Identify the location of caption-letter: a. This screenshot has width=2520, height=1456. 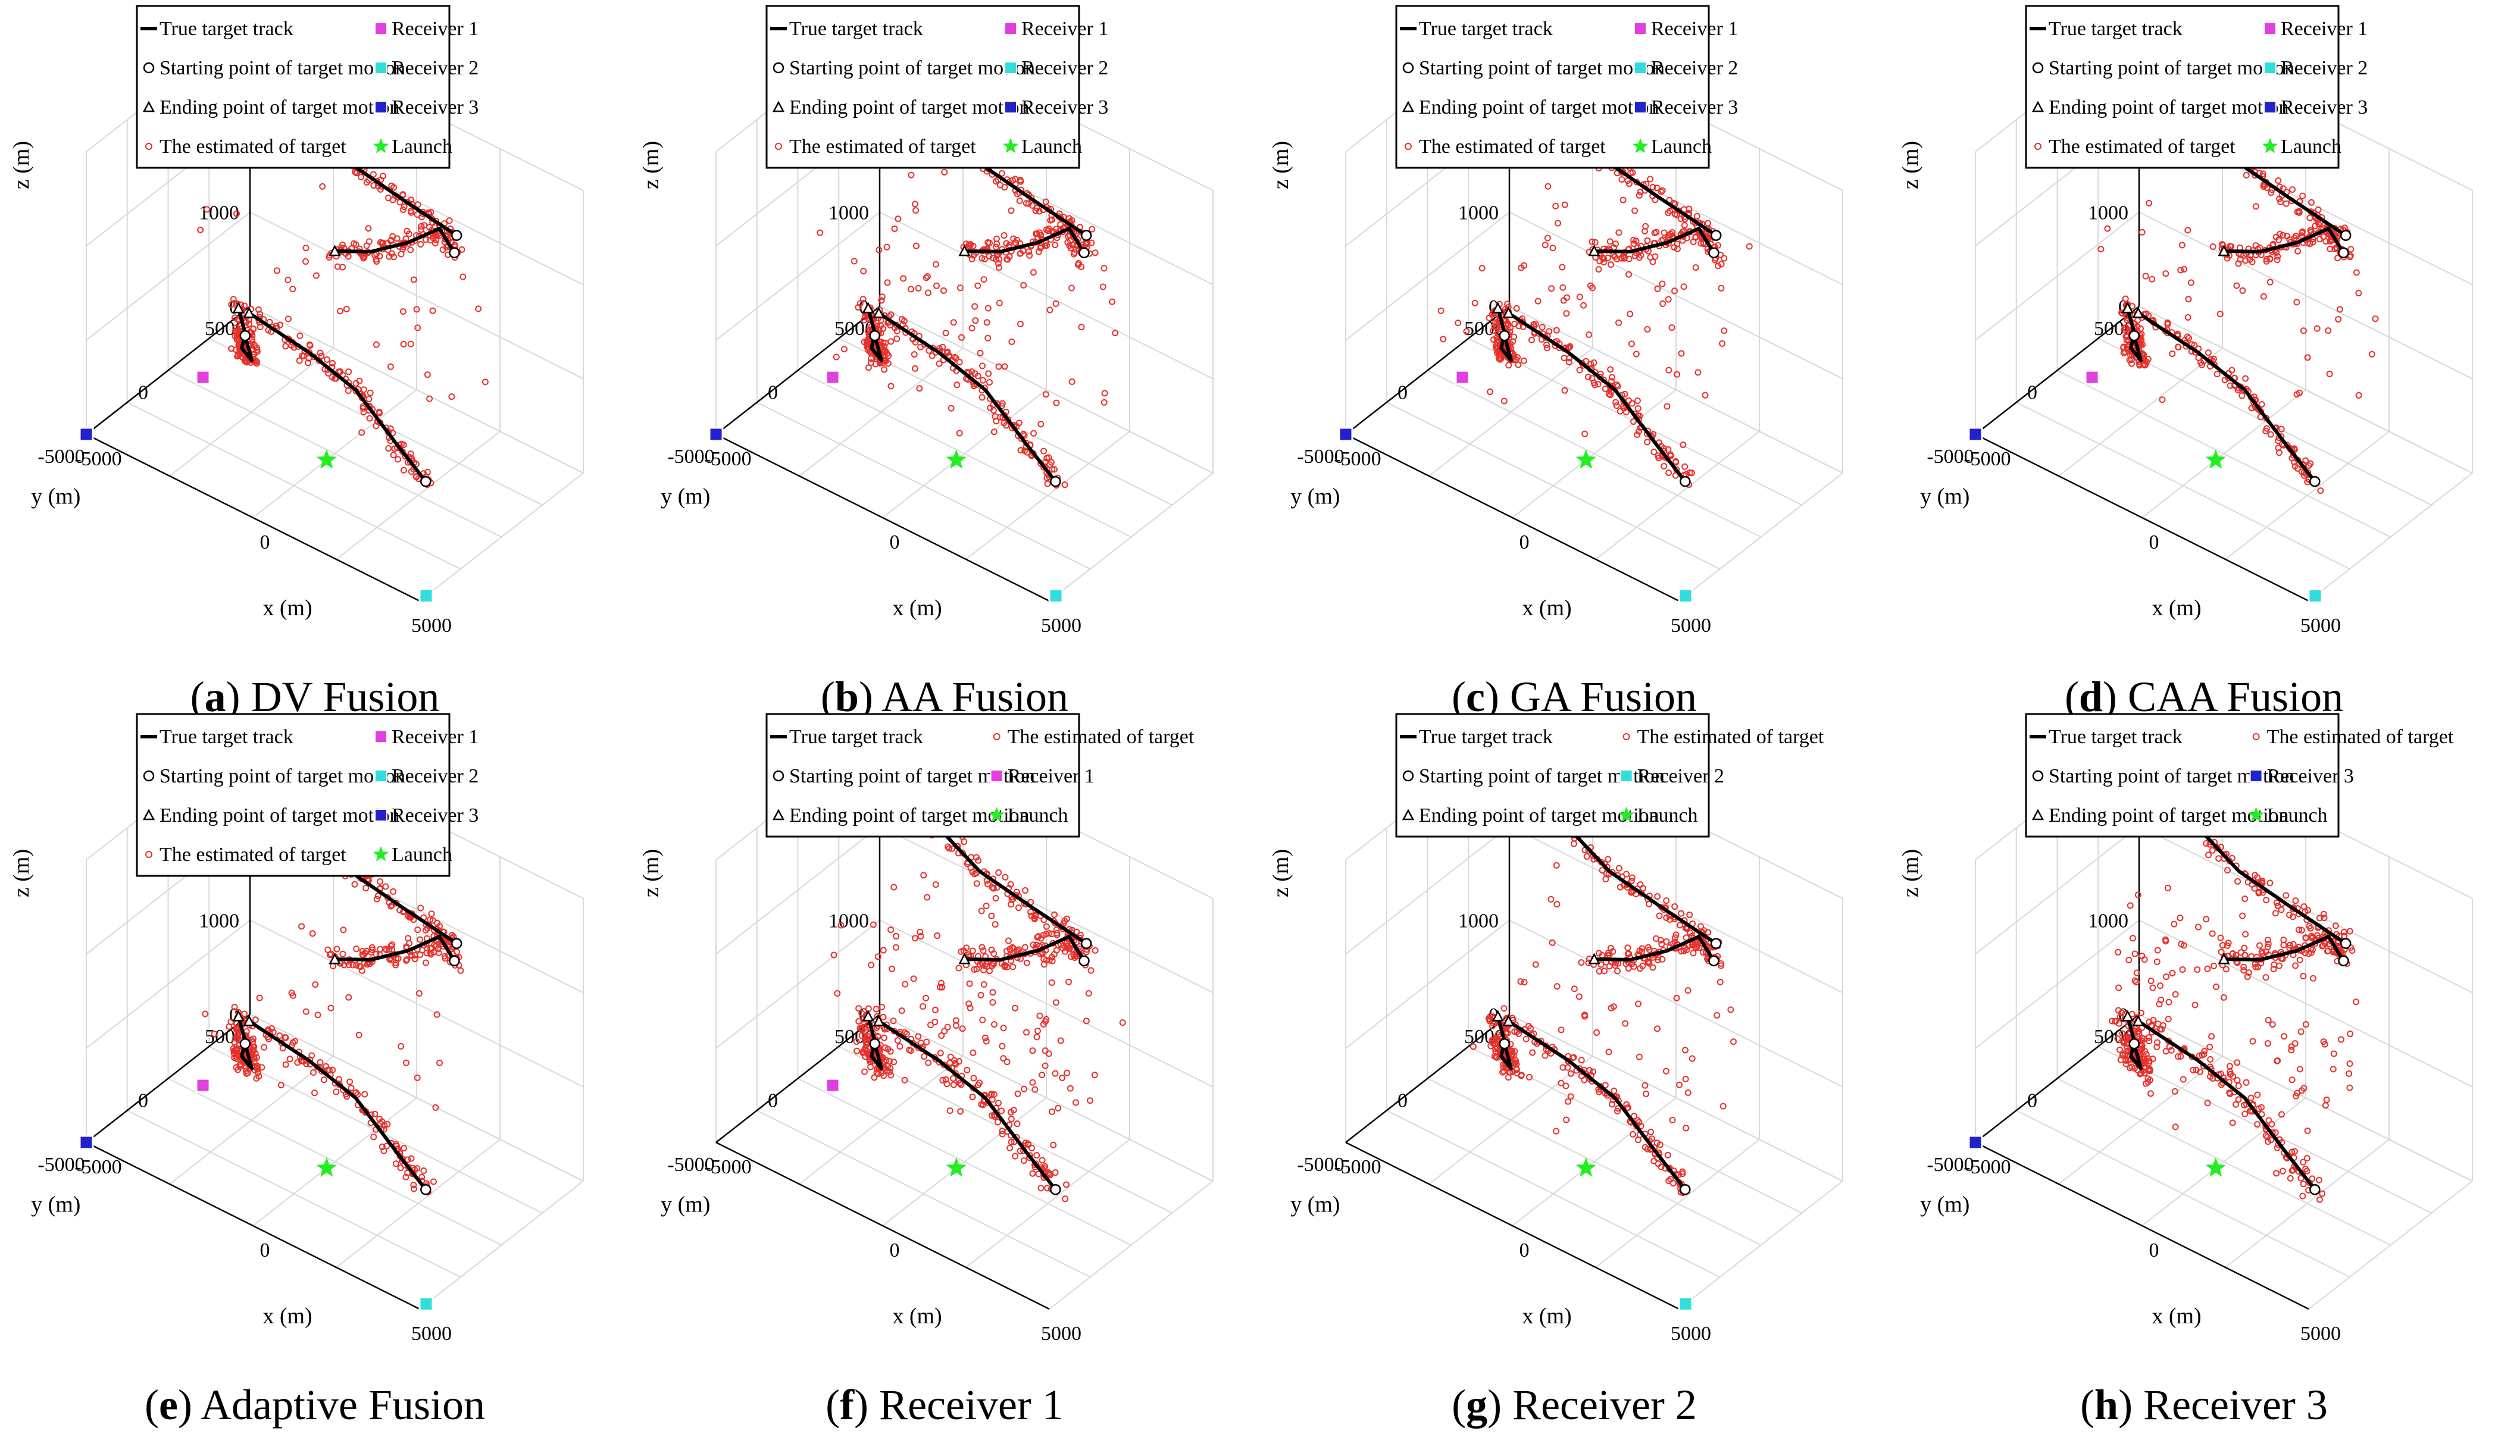
(215, 697).